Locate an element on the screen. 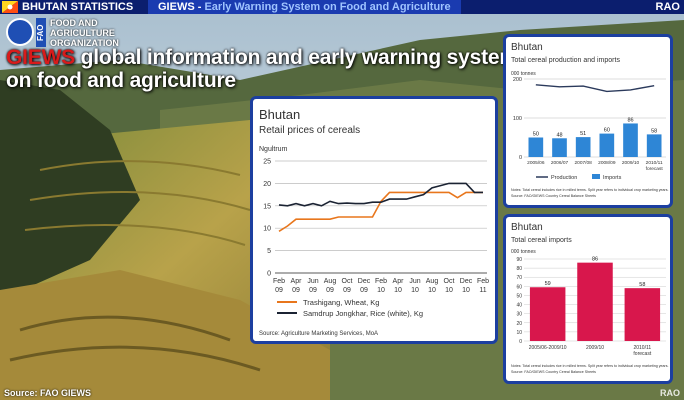 The image size is (684, 400). y-tick-label: 25 is located at coordinates (267, 162).